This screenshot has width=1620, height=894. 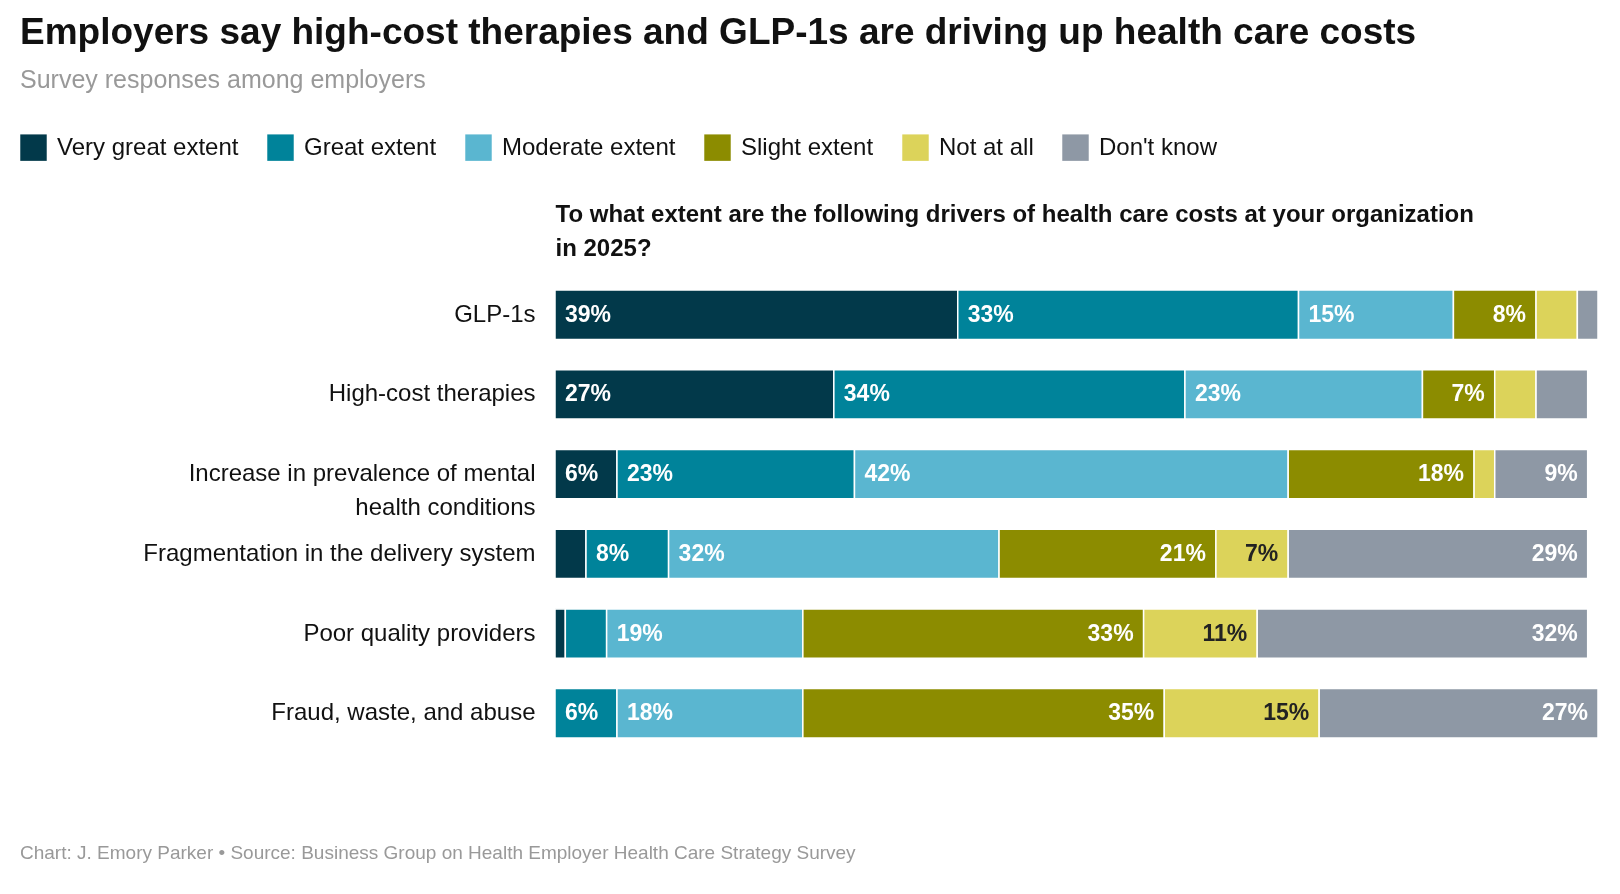 I want to click on legend-label: Slight extent, so click(x=807, y=146).